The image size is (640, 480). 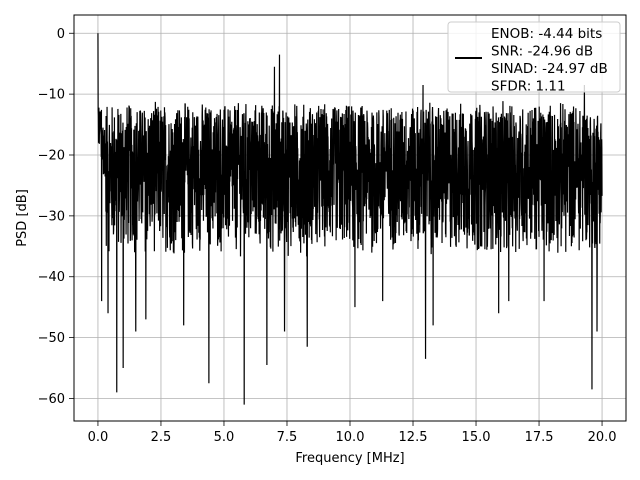 I want to click on x-tick-label: 5.0, so click(x=224, y=437).